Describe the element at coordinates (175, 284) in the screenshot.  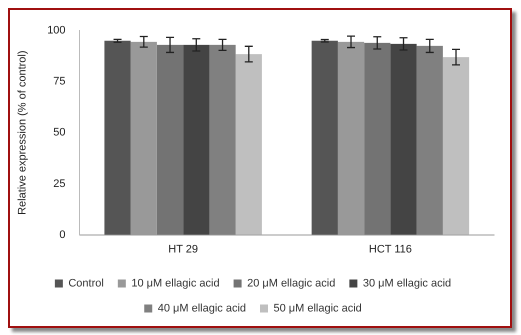
I see `legend-label: 10 μM ellagic acid` at that location.